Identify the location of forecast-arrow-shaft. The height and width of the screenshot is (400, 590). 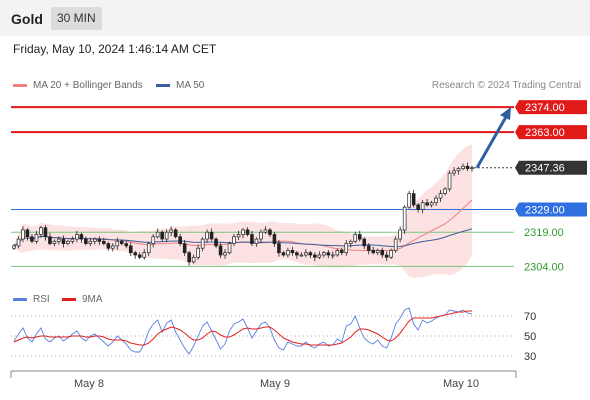
(492, 141).